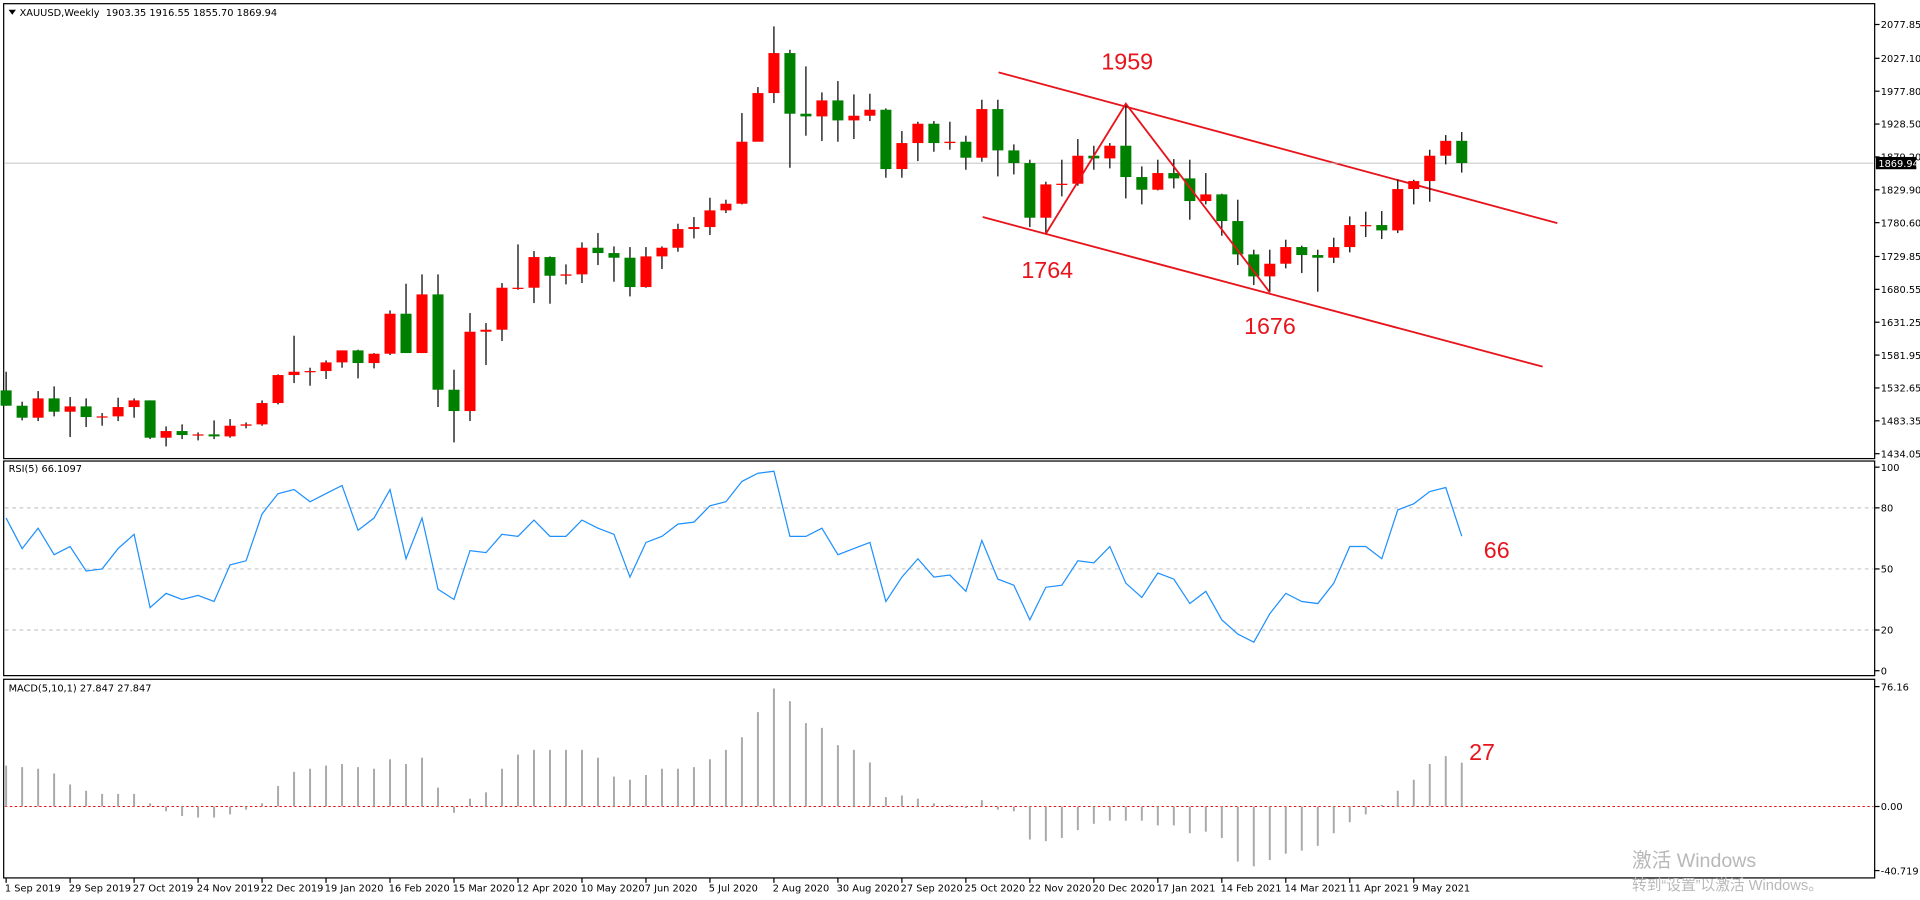 The width and height of the screenshot is (1920, 900). Describe the element at coordinates (1442, 888) in the screenshot. I see `x-tick-label: 9 May 2021` at that location.